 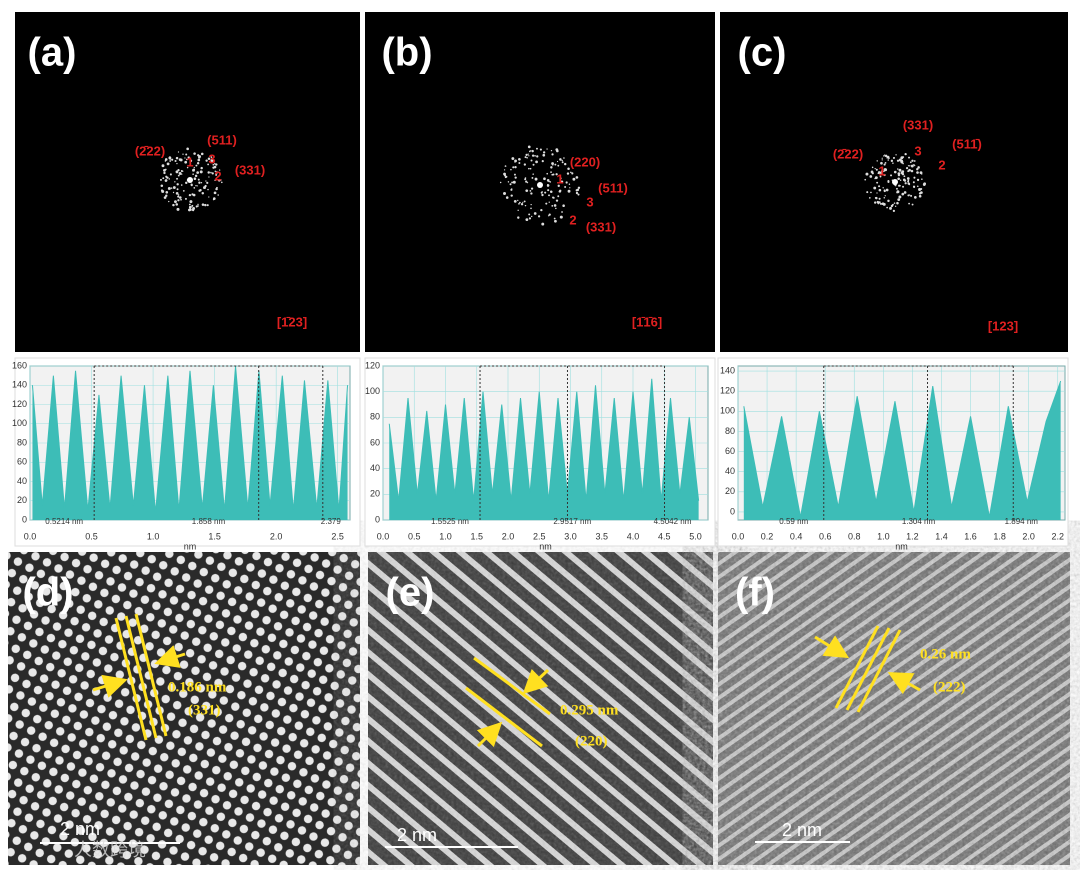 I want to click on fft-center, so click(x=190, y=180).